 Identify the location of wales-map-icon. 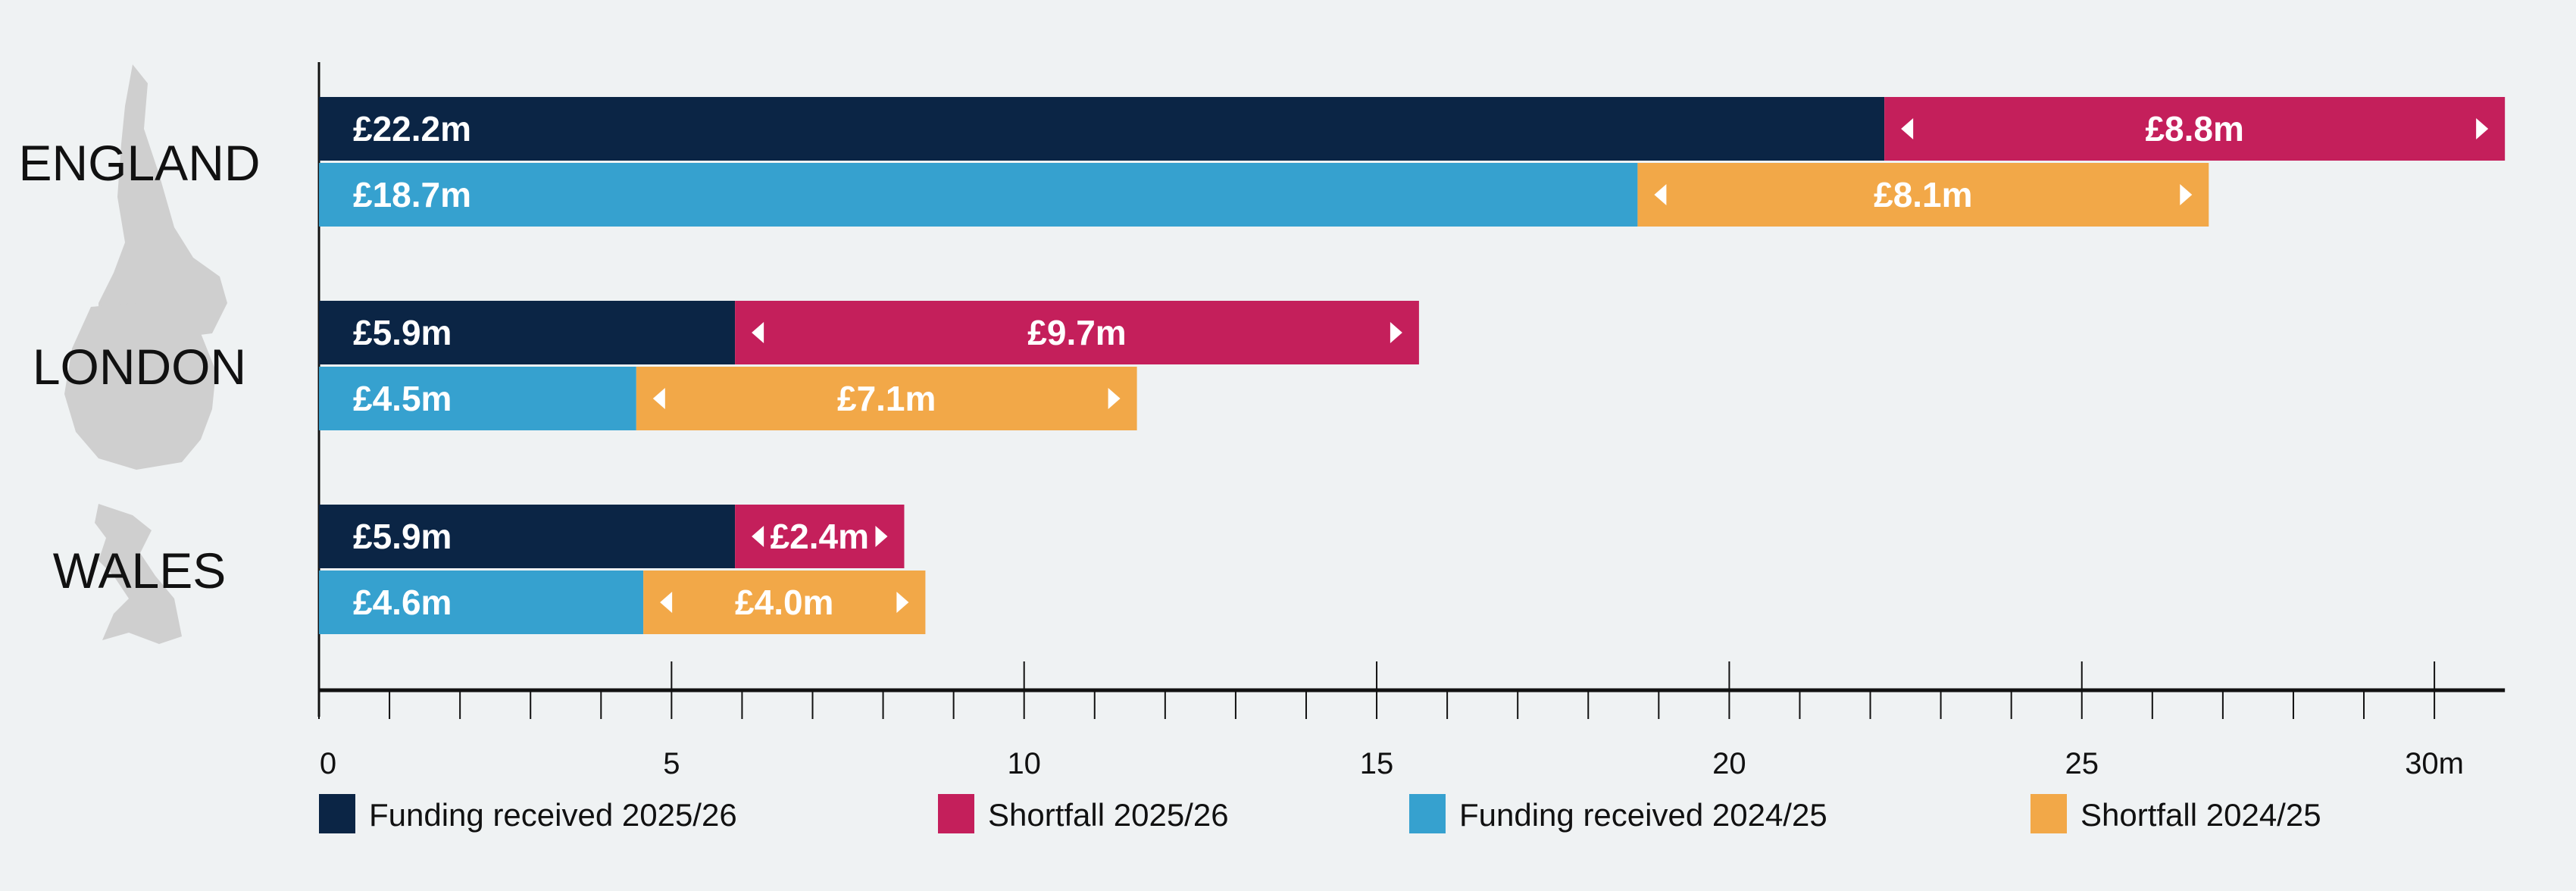
(138, 574).